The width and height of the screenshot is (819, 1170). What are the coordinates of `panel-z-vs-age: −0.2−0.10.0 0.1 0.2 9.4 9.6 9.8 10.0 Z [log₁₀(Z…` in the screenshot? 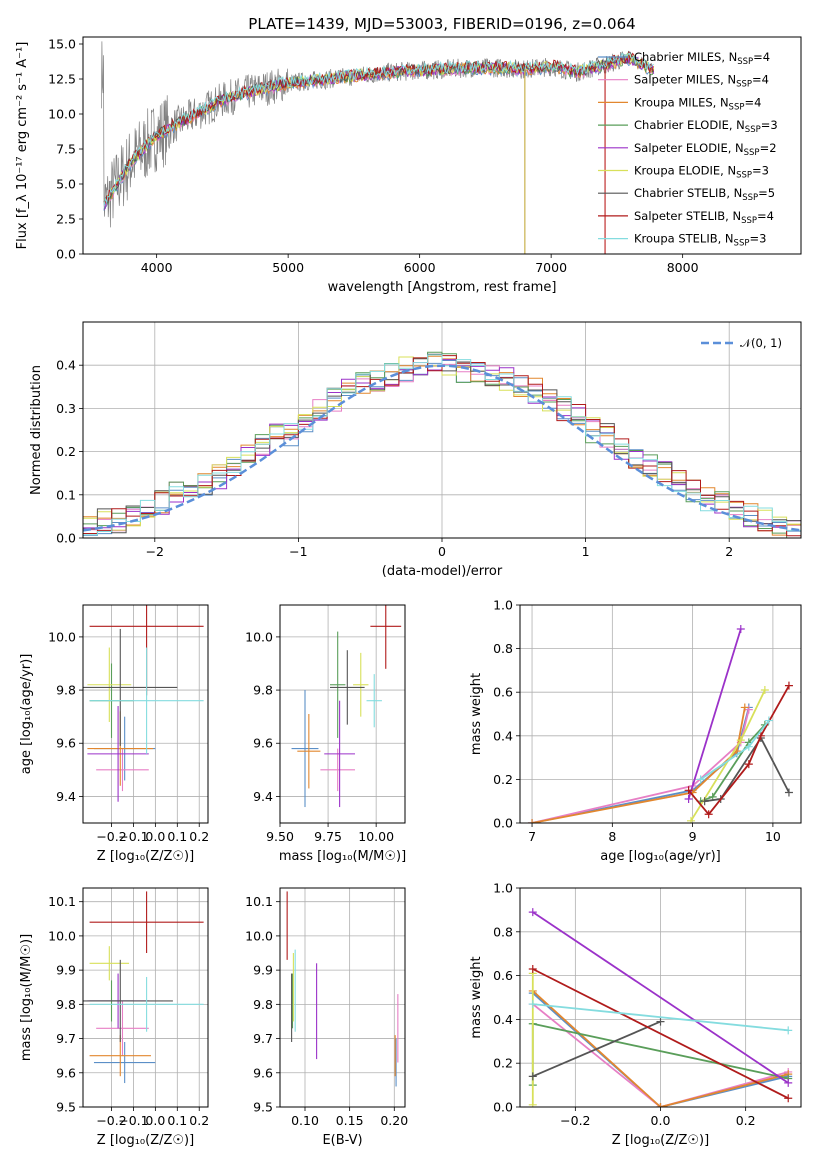 It's located at (114, 734).